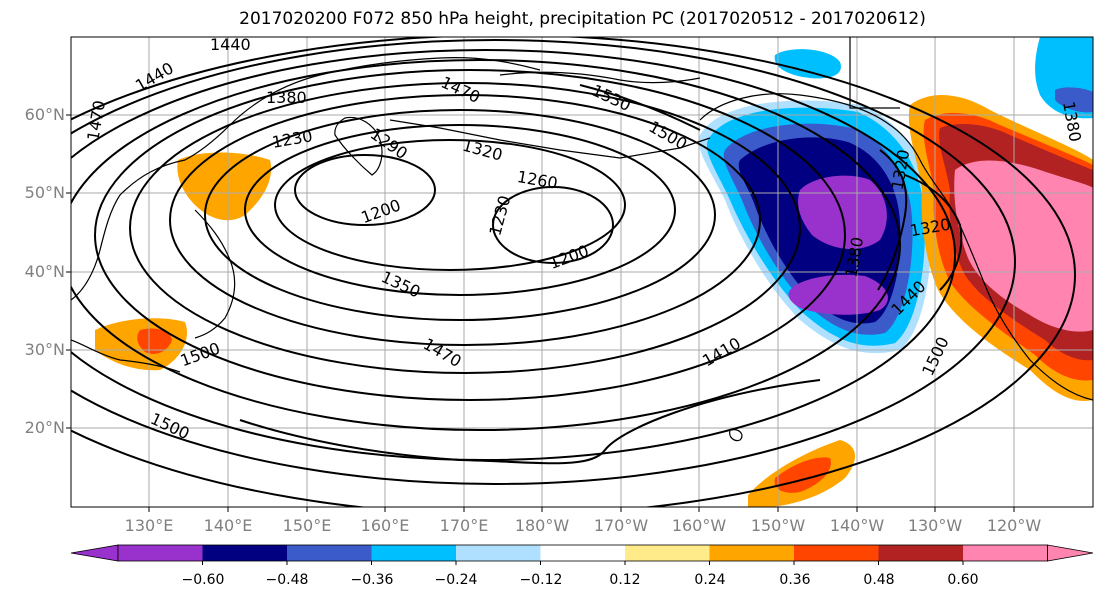 This screenshot has width=1105, height=601. What do you see at coordinates (810, 127) in the screenshot?
I see `coast-alaska` at bounding box center [810, 127].